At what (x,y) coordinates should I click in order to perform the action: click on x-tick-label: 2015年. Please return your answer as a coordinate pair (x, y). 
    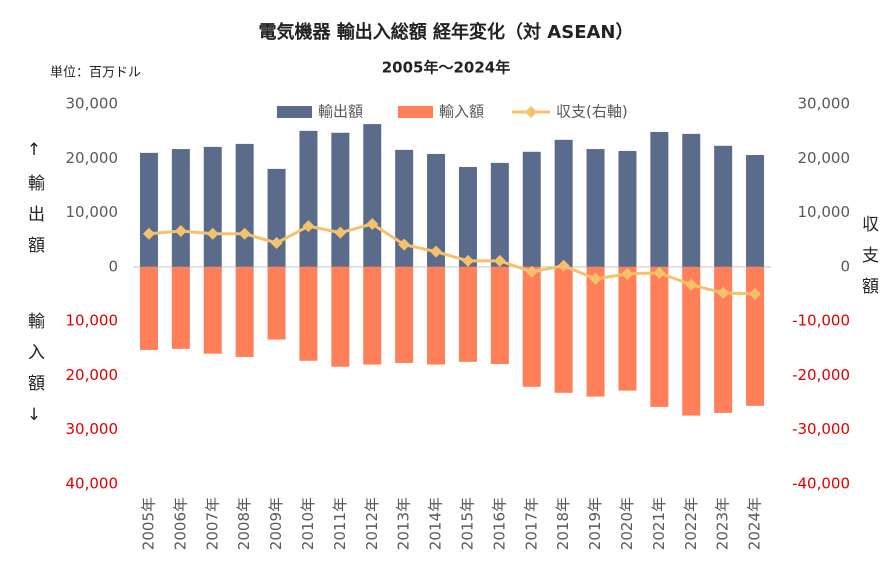
    Looking at the image, I should click on (467, 523).